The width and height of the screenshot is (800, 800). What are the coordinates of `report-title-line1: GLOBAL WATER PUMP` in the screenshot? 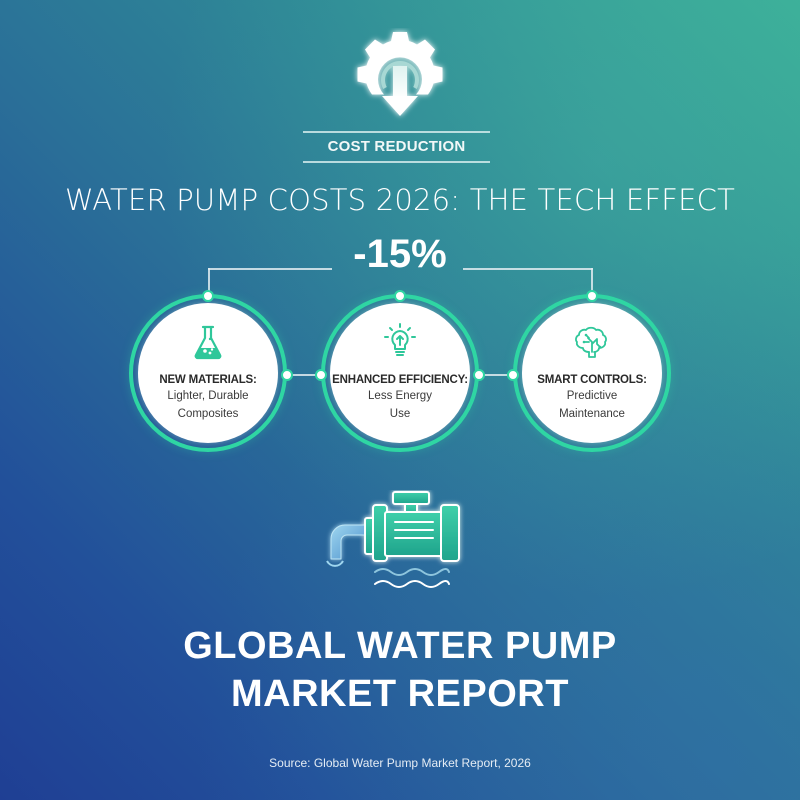 It's located at (400, 646).